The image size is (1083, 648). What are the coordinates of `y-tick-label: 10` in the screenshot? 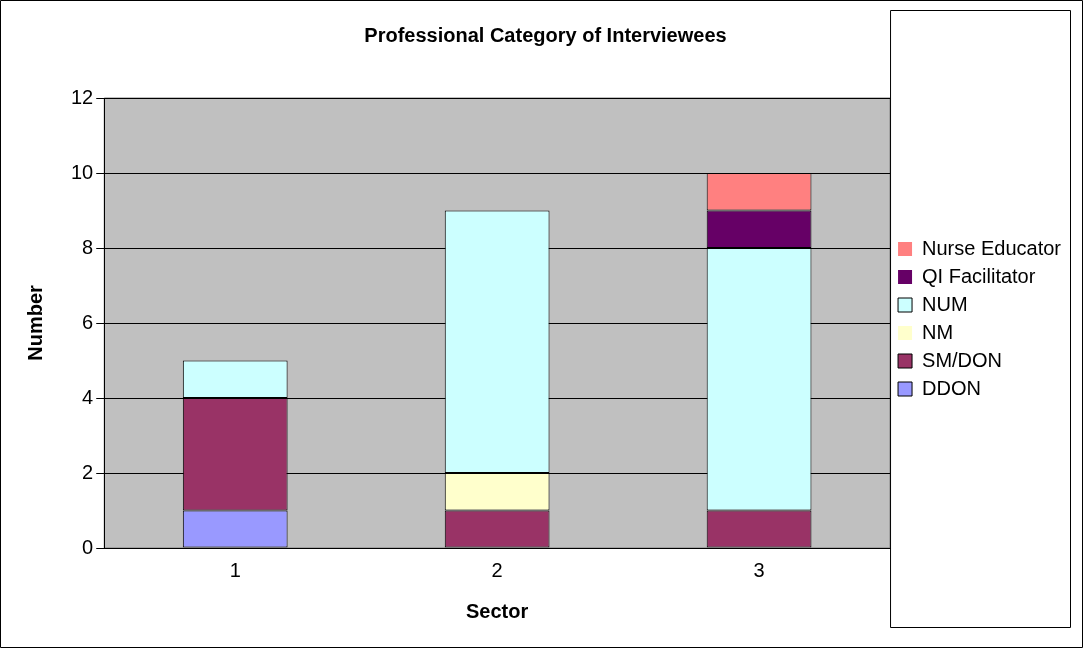 It's located at (82, 171).